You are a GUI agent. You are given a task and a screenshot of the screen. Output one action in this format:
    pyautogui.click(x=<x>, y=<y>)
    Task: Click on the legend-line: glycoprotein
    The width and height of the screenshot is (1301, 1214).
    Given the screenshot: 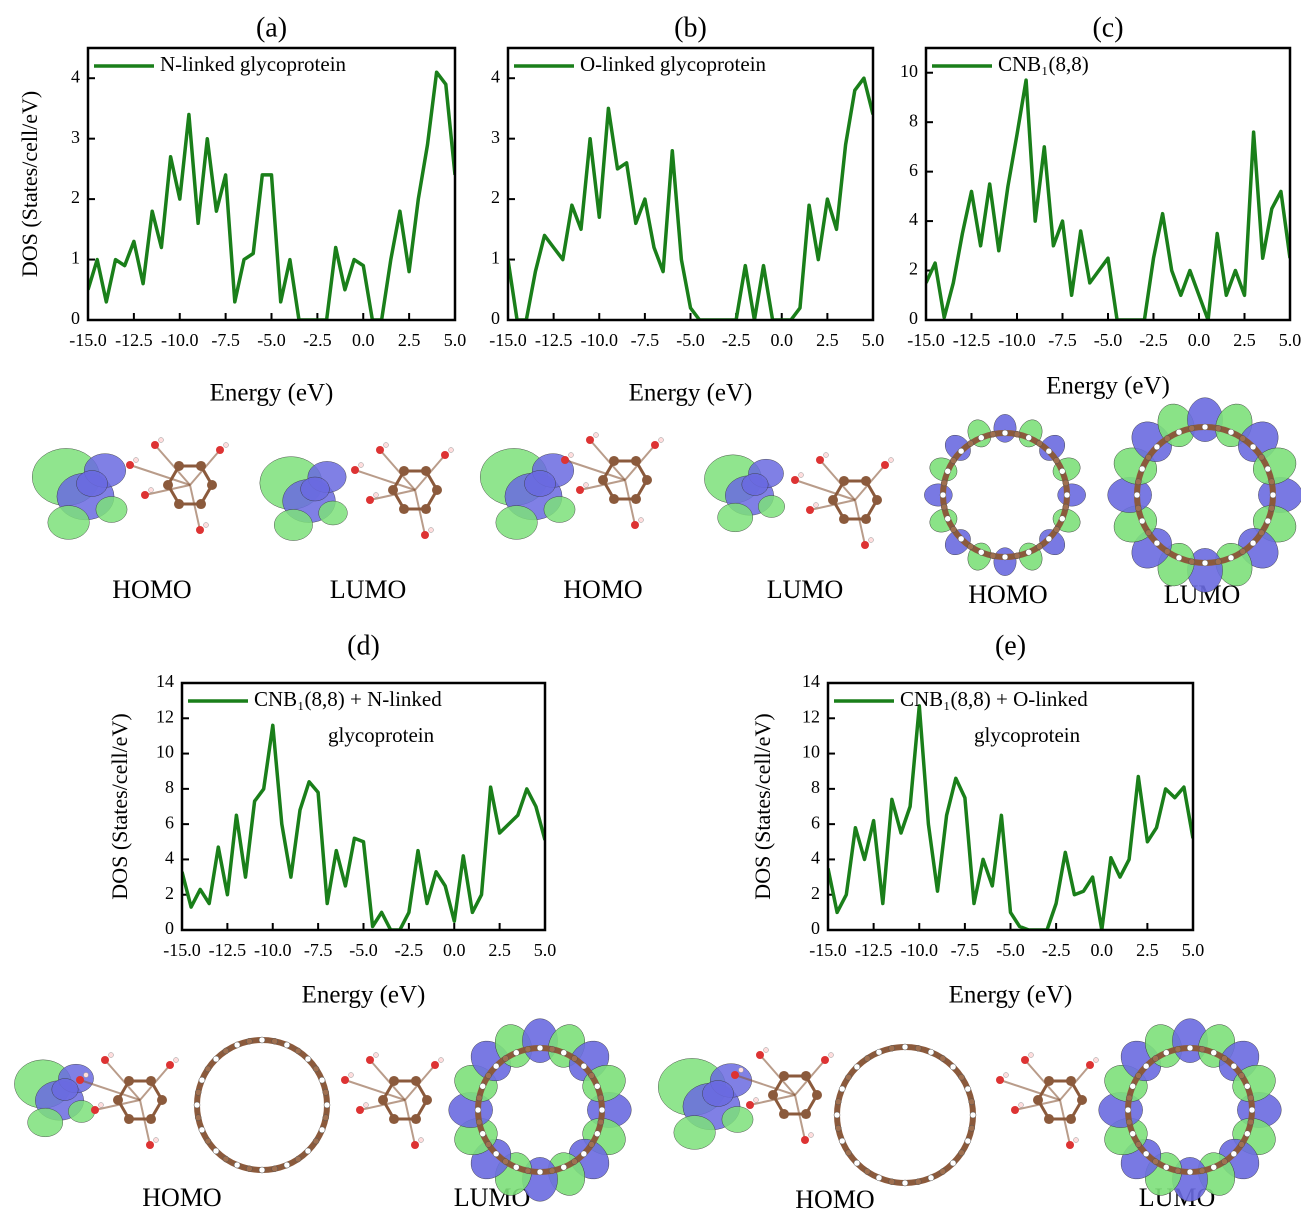 What is the action you would take?
    pyautogui.click(x=1027, y=735)
    